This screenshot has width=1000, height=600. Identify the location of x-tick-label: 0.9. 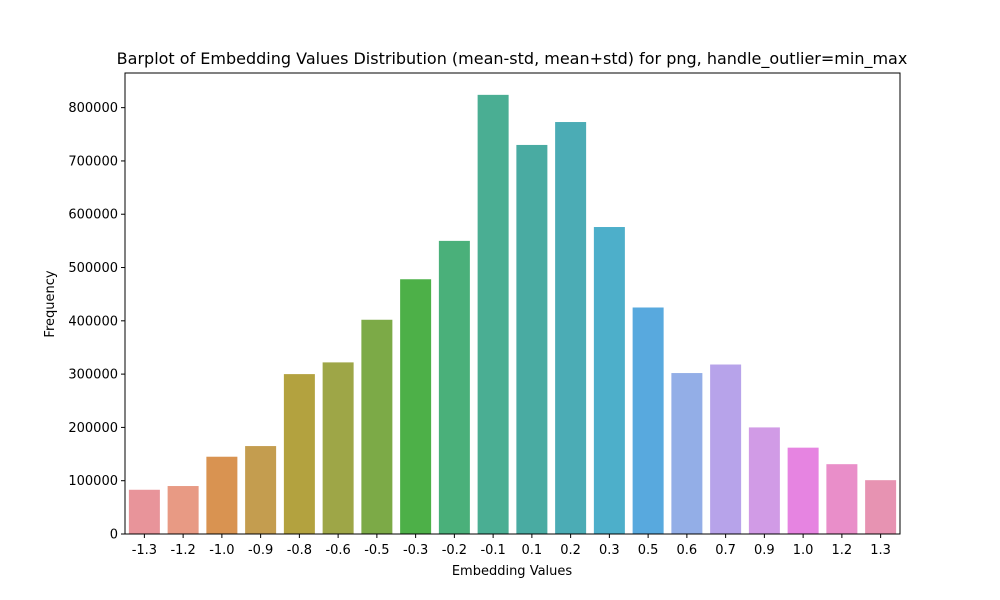
(764, 550).